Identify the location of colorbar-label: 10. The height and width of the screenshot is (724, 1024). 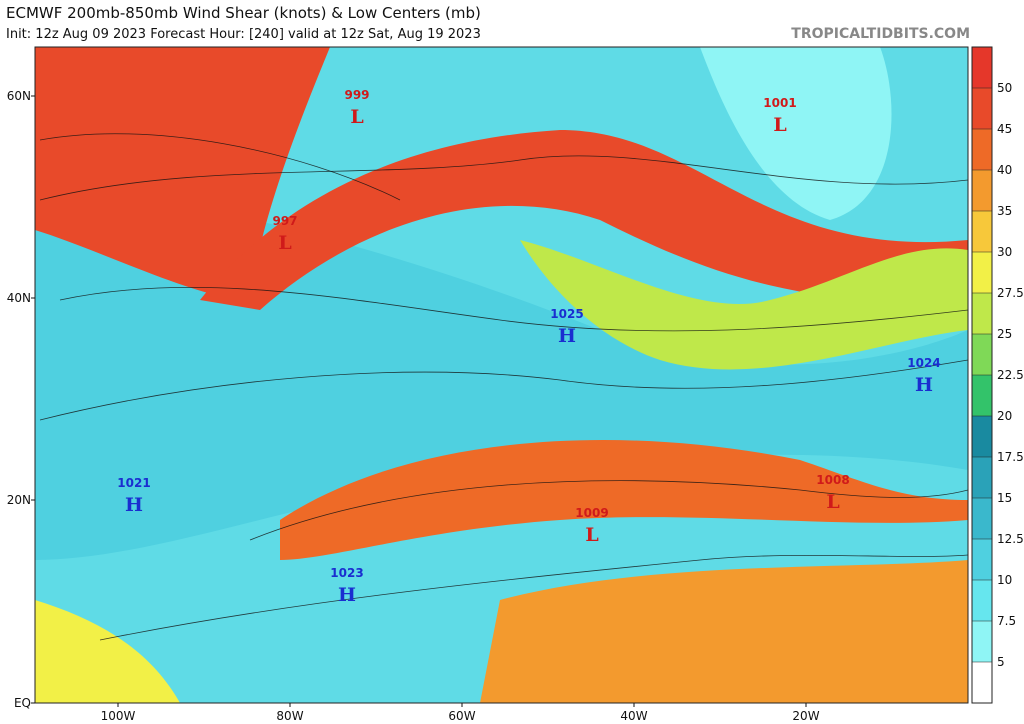
(1004, 580).